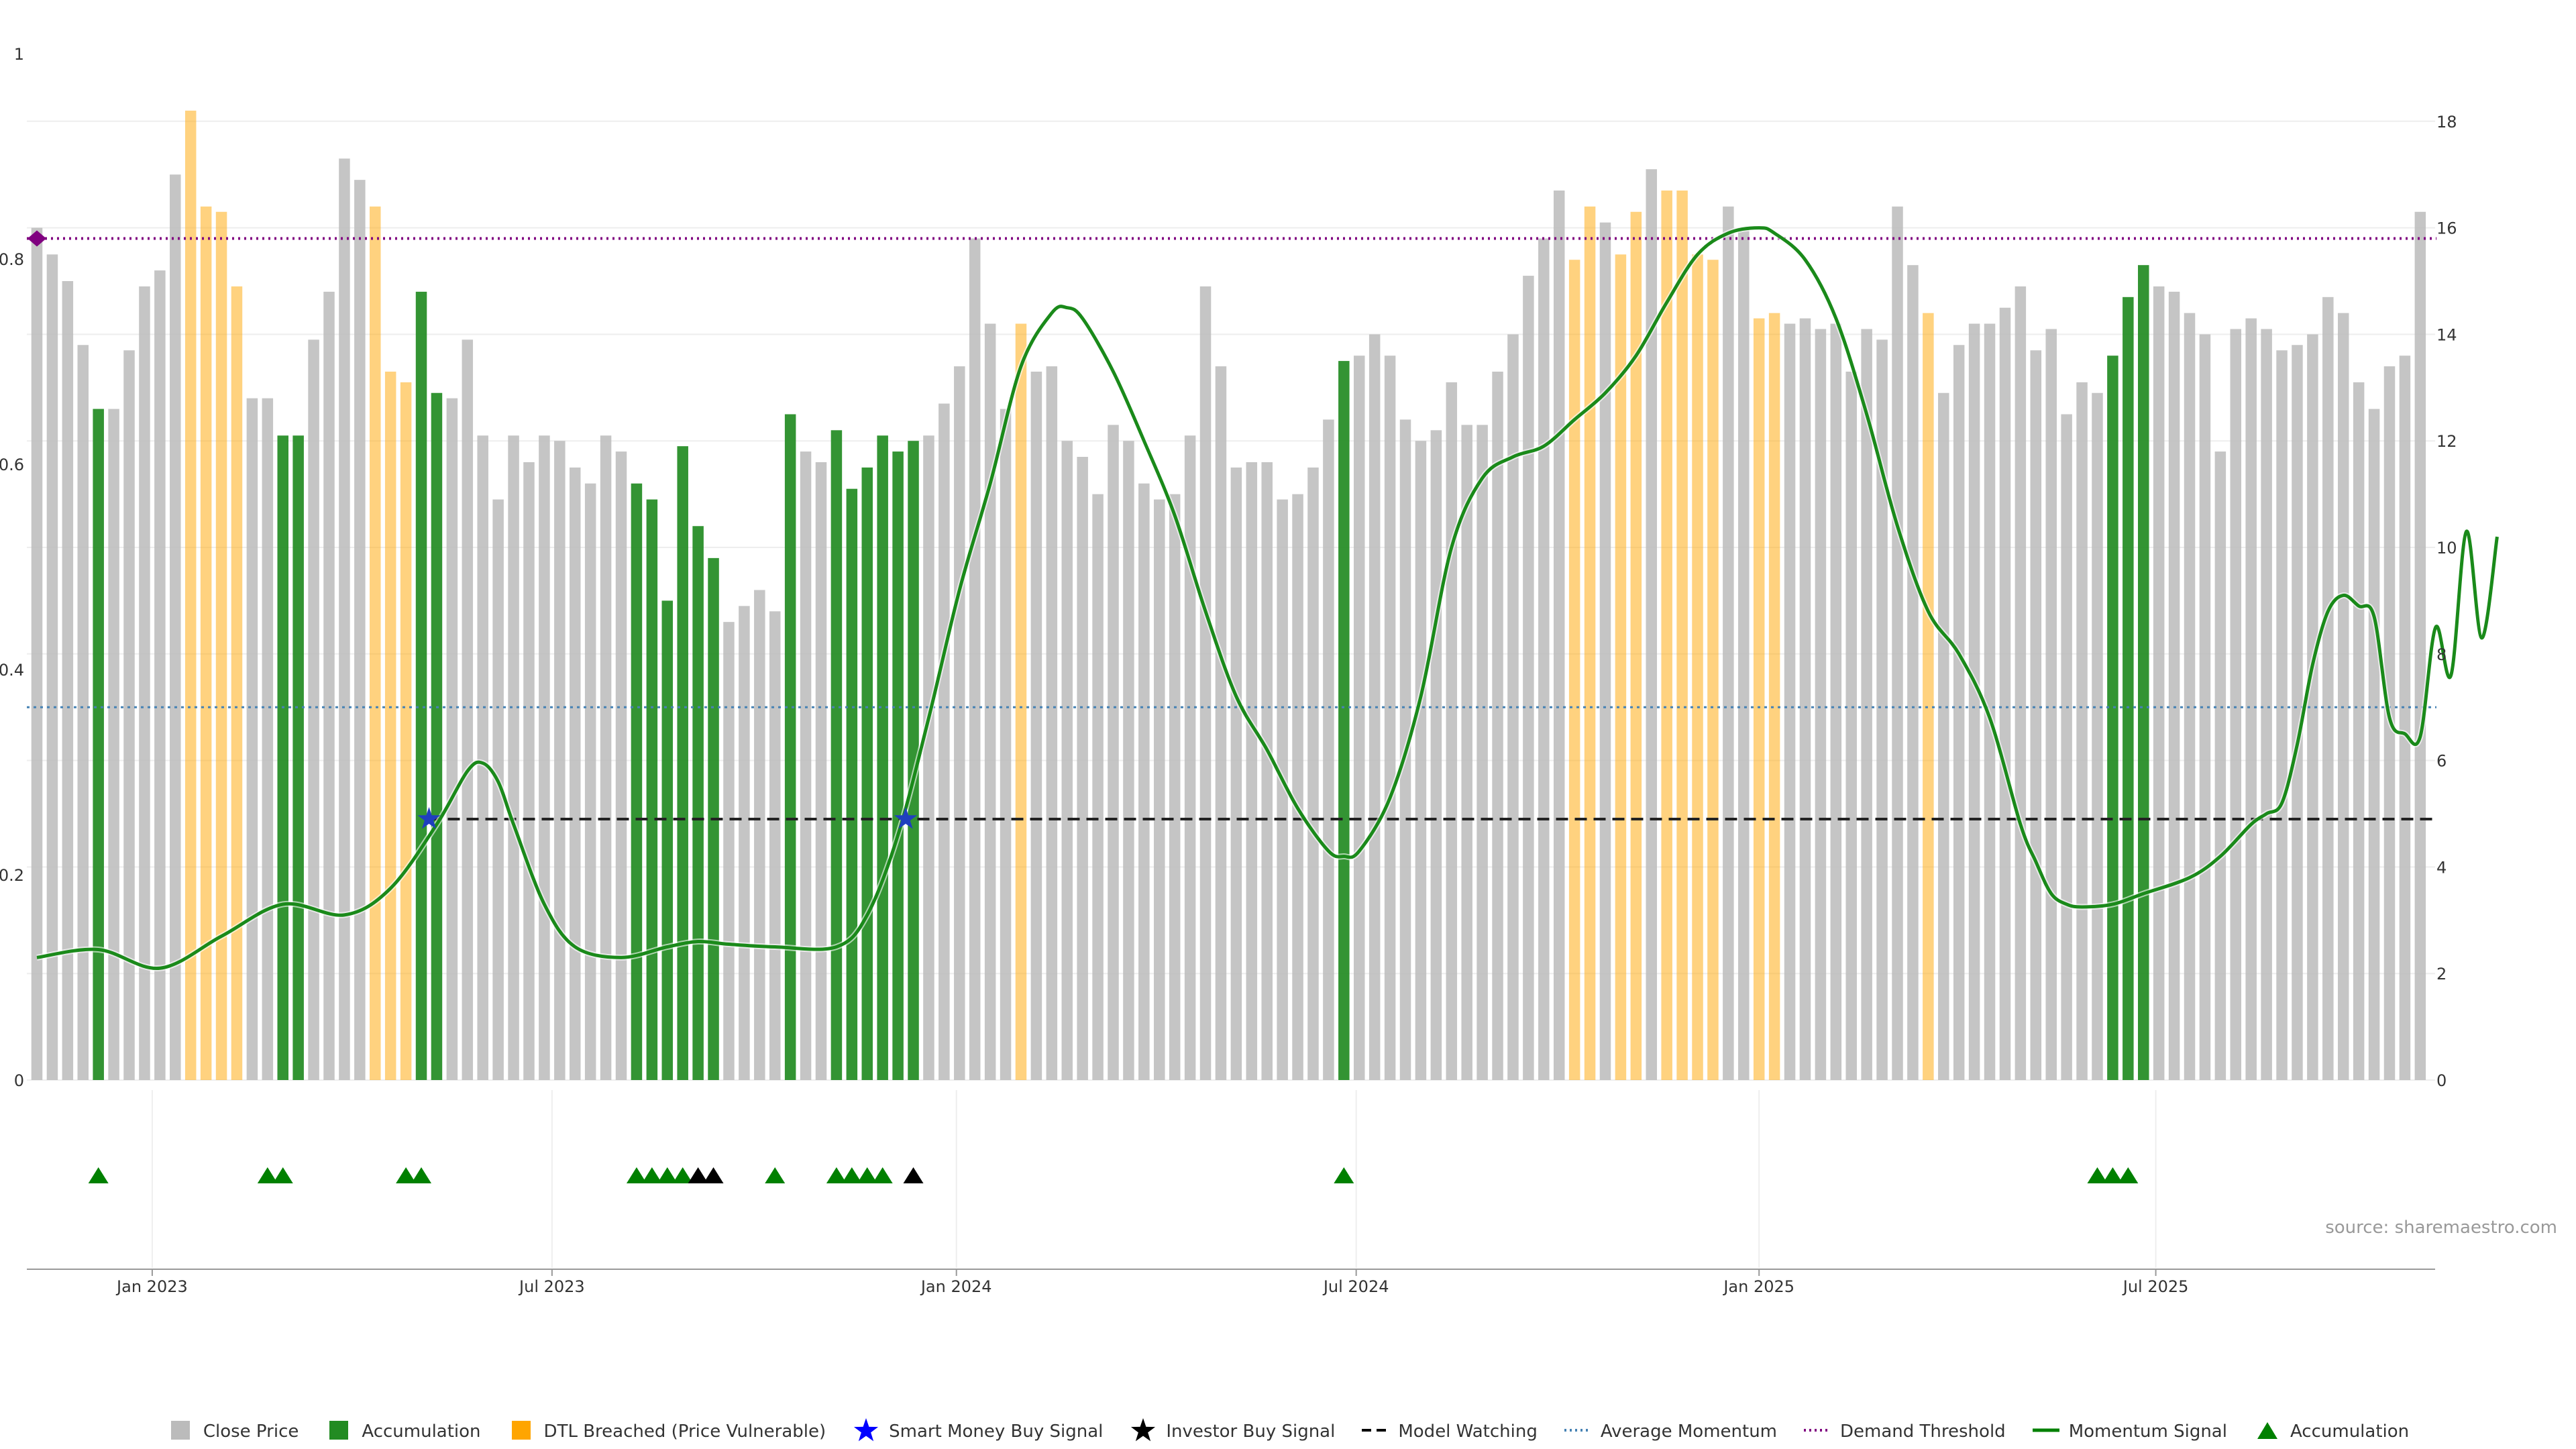 The image size is (2576, 1449). What do you see at coordinates (2446, 548) in the screenshot?
I see `right-axis-tick: 10` at bounding box center [2446, 548].